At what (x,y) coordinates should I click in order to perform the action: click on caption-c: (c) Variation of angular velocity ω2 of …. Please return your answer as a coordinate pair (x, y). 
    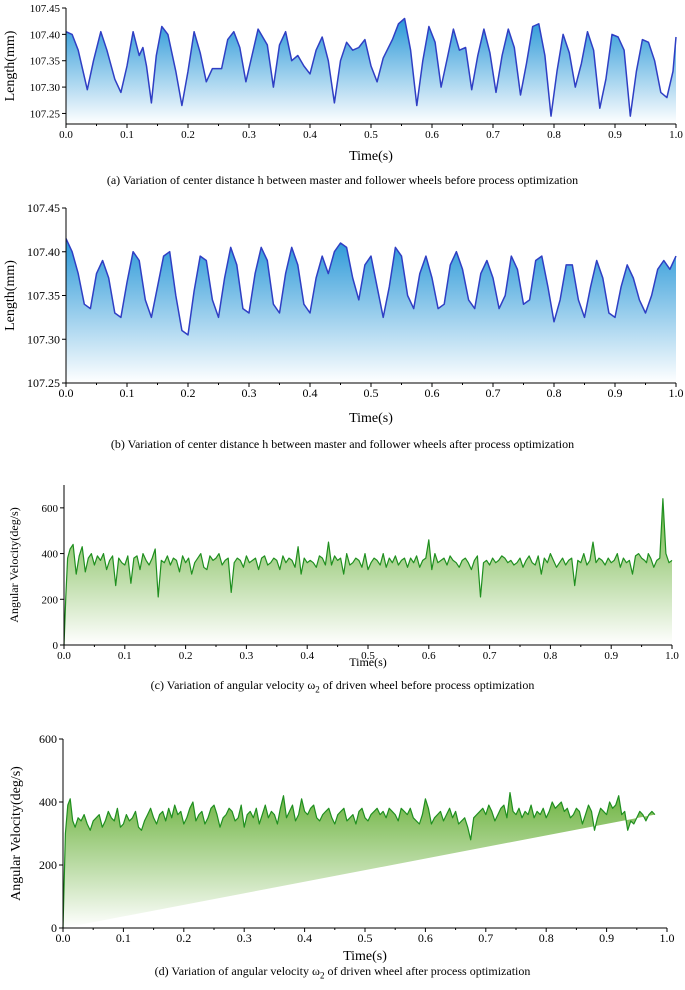
    Looking at the image, I should click on (342, 686).